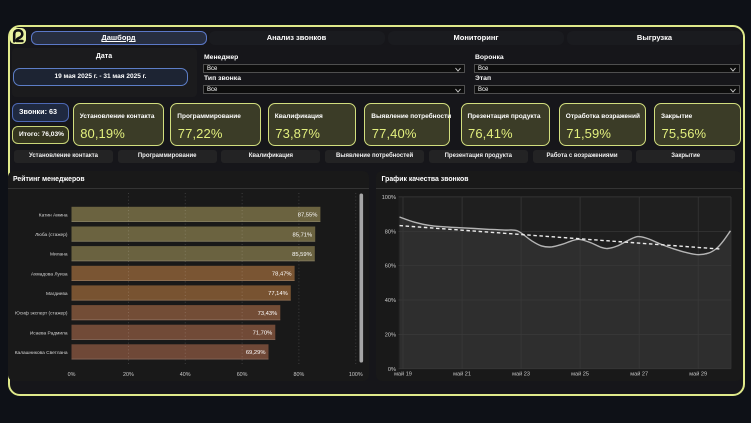 This screenshot has height=423, width=751. I want to click on svg-text: май 25, so click(580, 373).